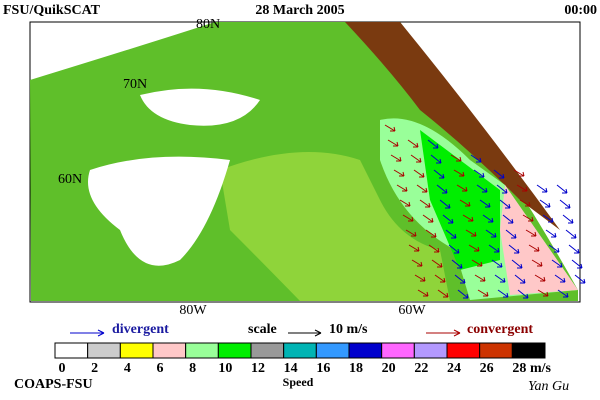 This screenshot has height=400, width=600. I want to click on scale-label: scale, so click(262, 329).